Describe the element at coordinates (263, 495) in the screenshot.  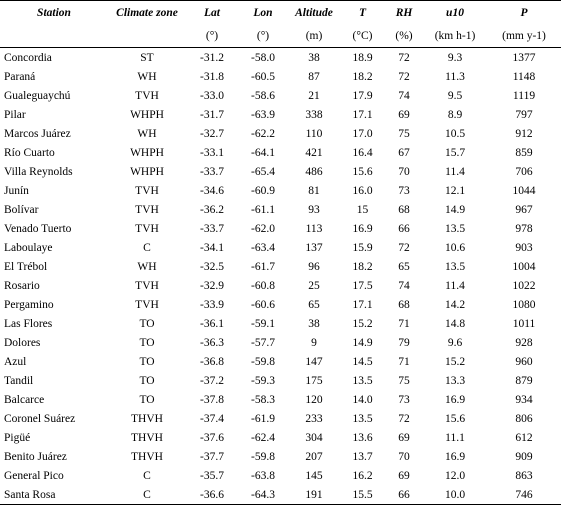
I see `cell-lon: -64.3` at that location.